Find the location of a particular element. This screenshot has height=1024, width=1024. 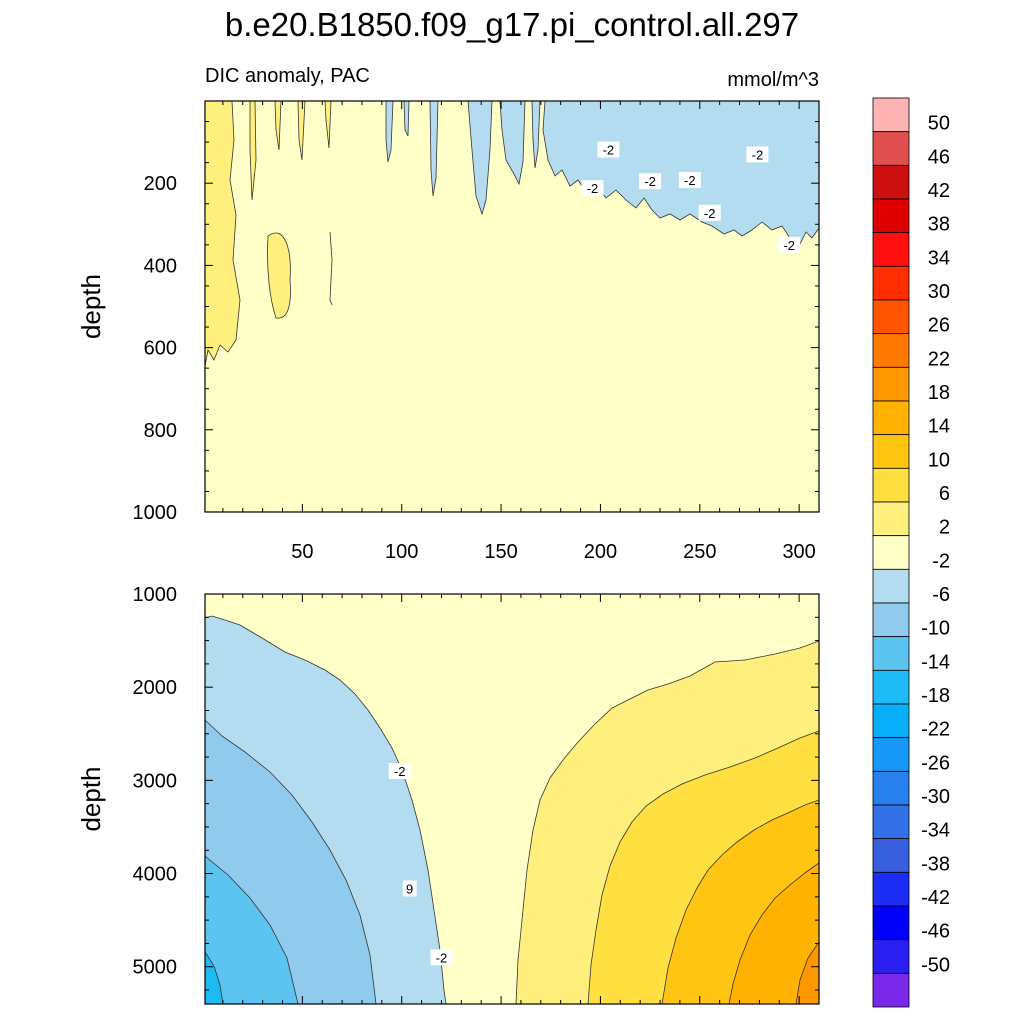

colorbar-label: 38 is located at coordinates (939, 225).